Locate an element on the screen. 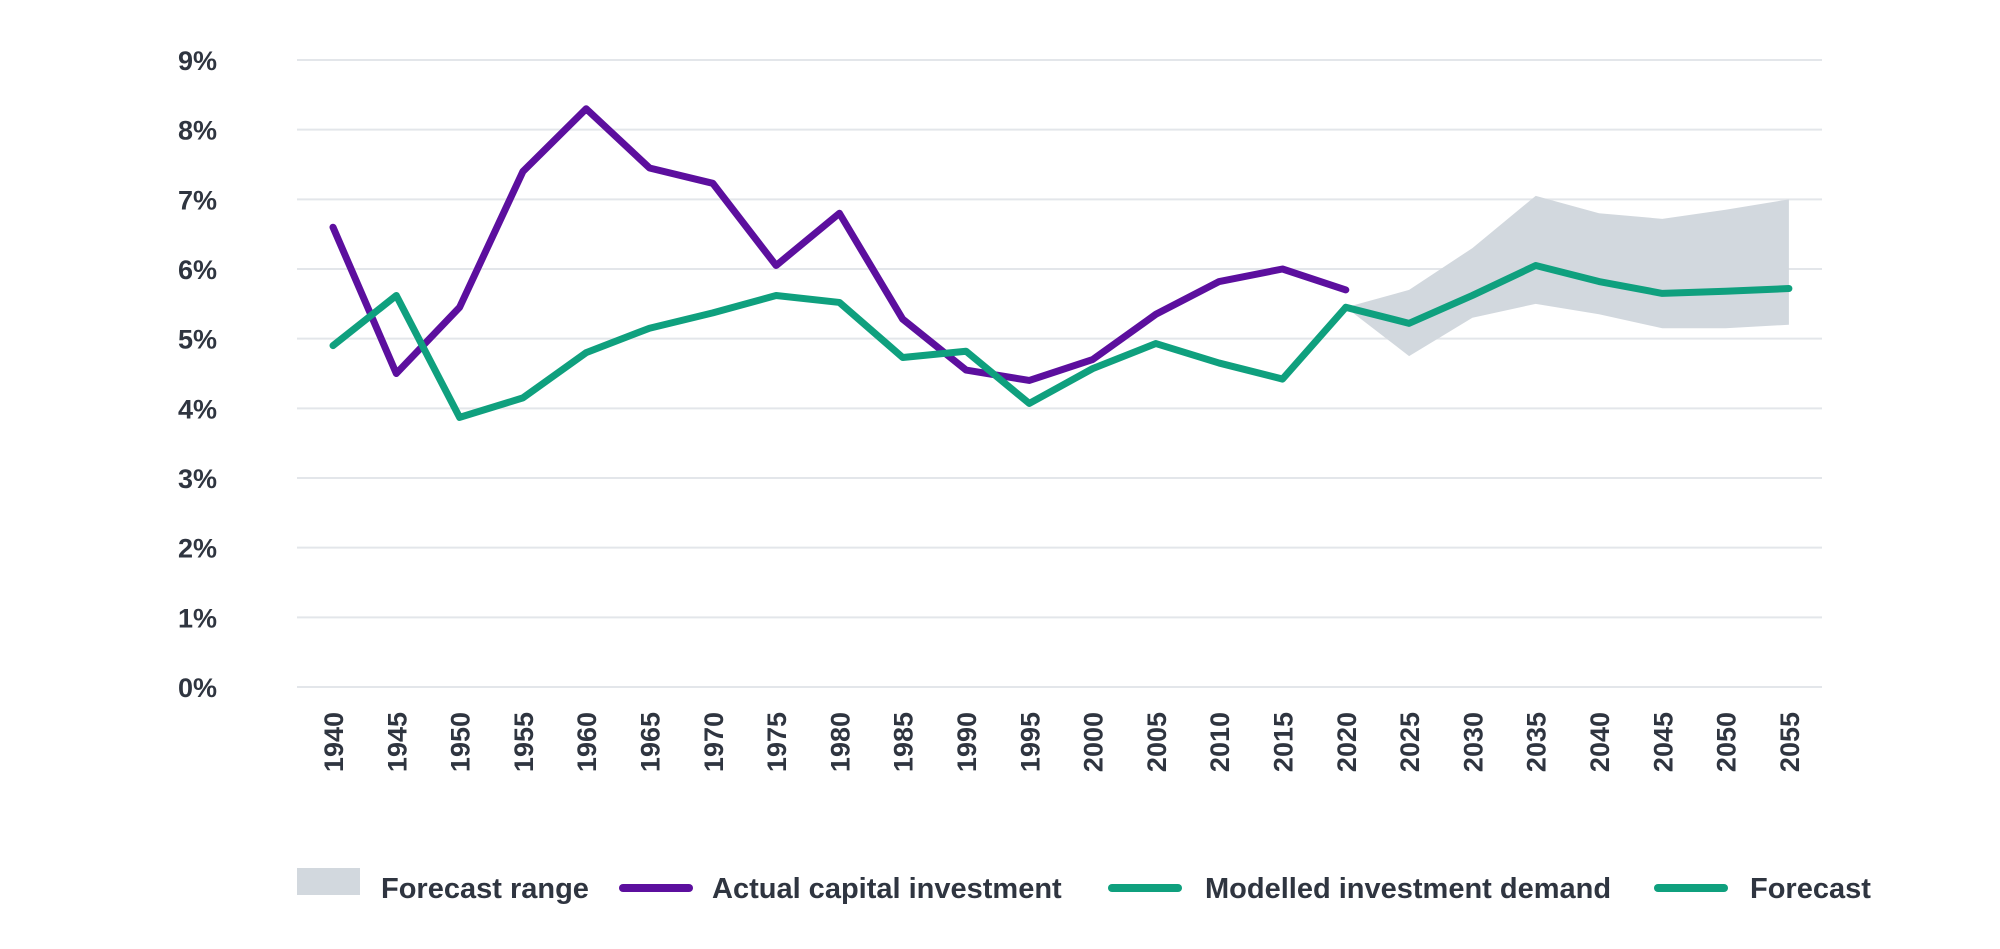 The width and height of the screenshot is (2000, 949). x-tick-label: 1940 is located at coordinates (334, 742).